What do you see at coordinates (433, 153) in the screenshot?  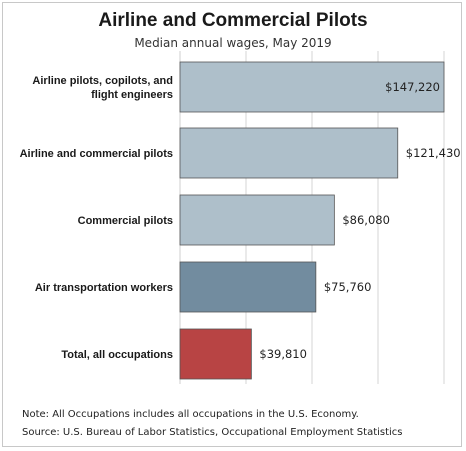 I see `value-label-2: $121,430` at bounding box center [433, 153].